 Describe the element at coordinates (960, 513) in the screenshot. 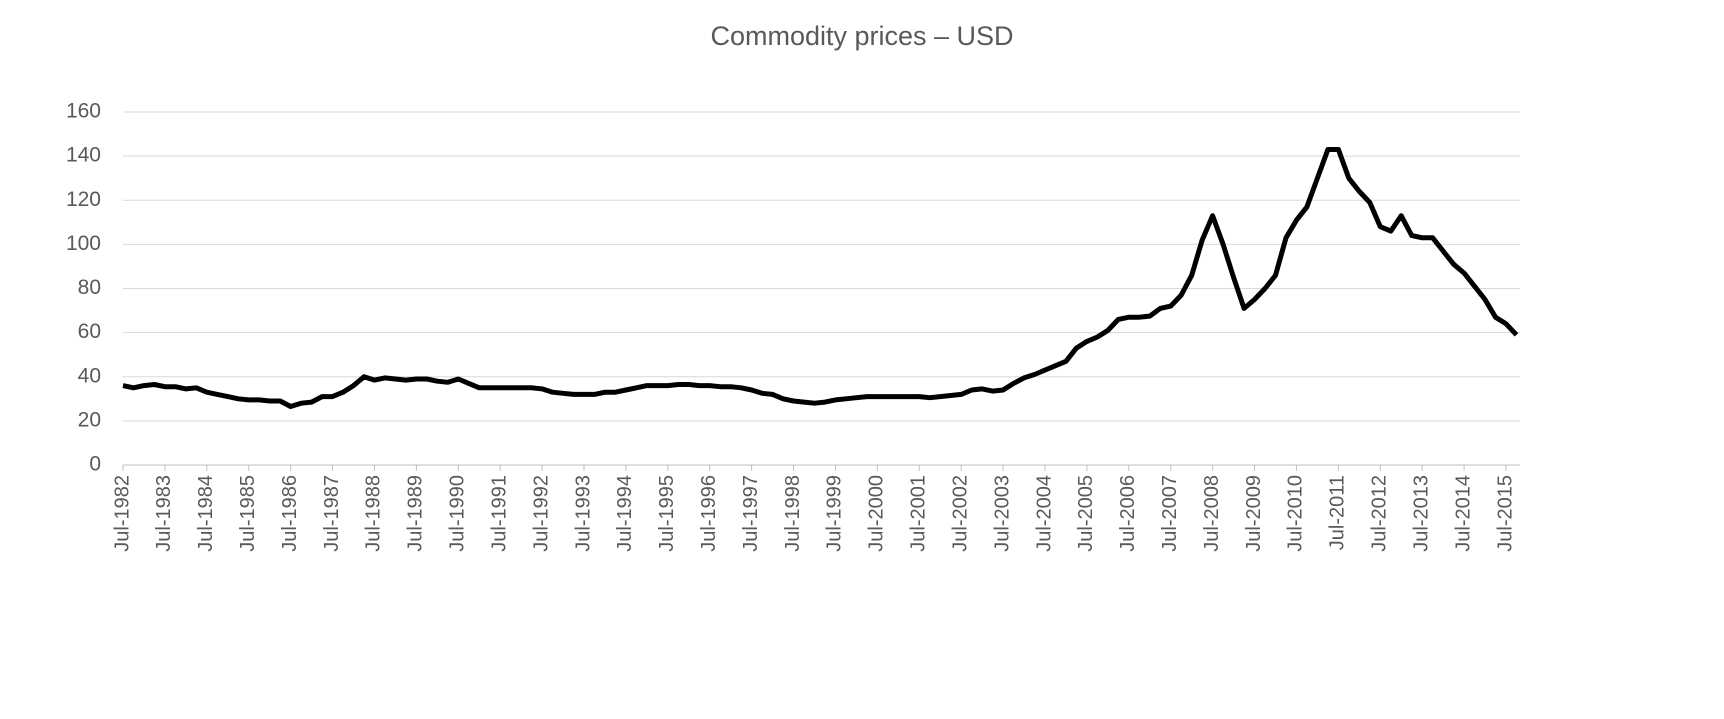

I see `x-tick-label: Jul-2002` at that location.